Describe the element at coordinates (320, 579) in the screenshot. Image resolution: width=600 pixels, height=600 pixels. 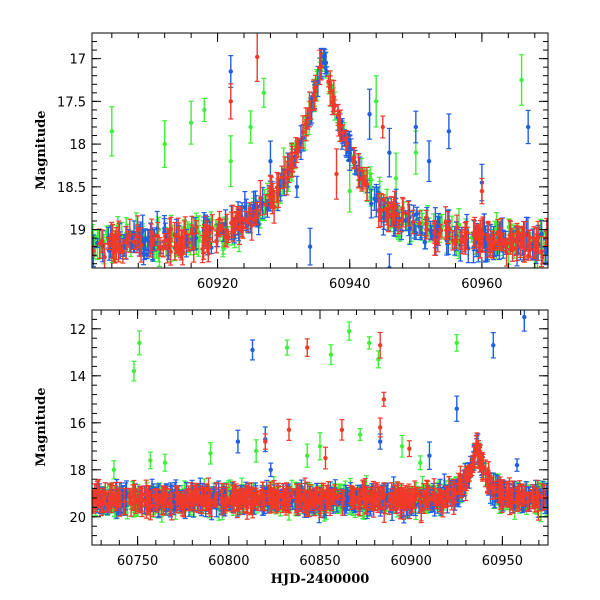
I see `bottom-xlabel: HJD-2400000` at that location.